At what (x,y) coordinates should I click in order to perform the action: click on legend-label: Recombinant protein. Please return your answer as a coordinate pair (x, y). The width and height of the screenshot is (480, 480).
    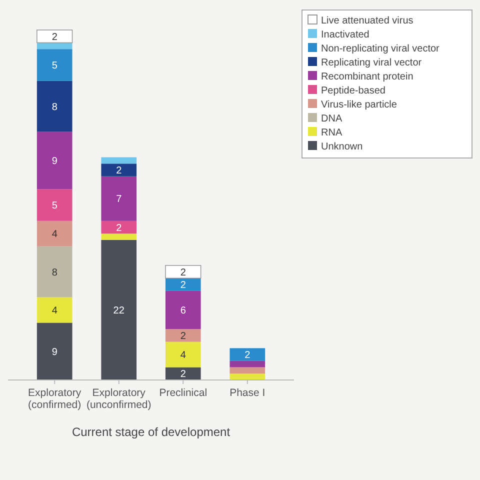
    Looking at the image, I should click on (367, 77).